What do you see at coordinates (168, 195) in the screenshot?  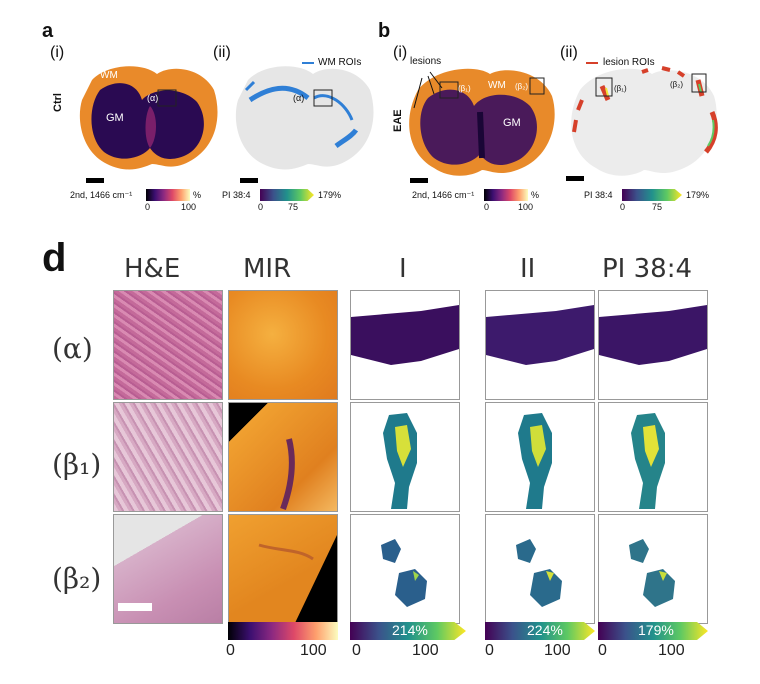 I see `panel-a-cbar-i` at bounding box center [168, 195].